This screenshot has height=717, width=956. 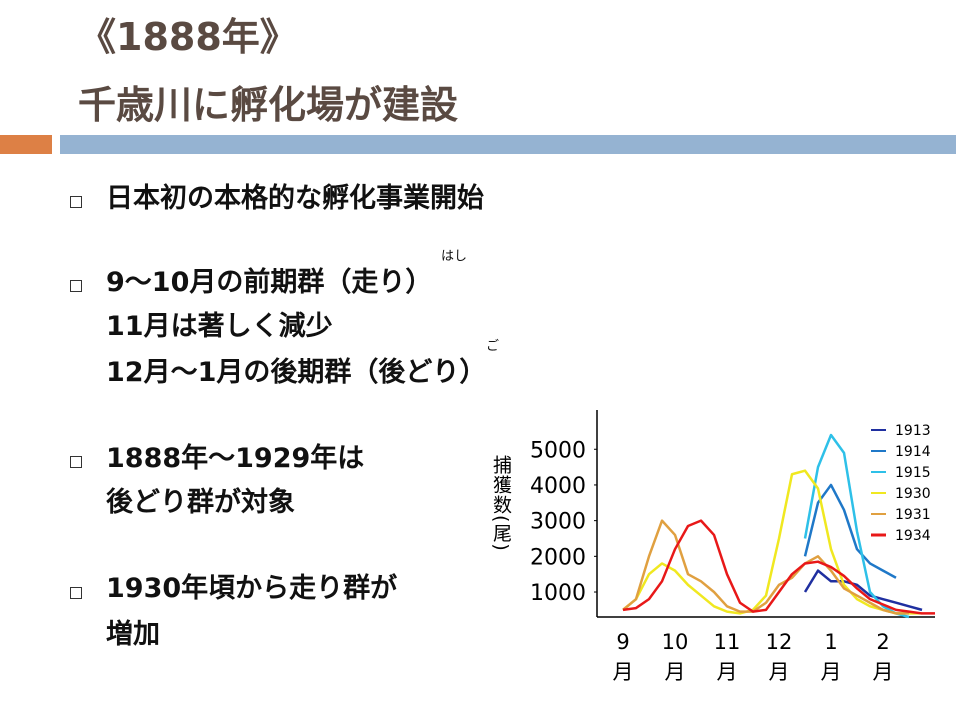 I want to click on title-line: 千歳川に孵化場が建設, so click(x=268, y=105).